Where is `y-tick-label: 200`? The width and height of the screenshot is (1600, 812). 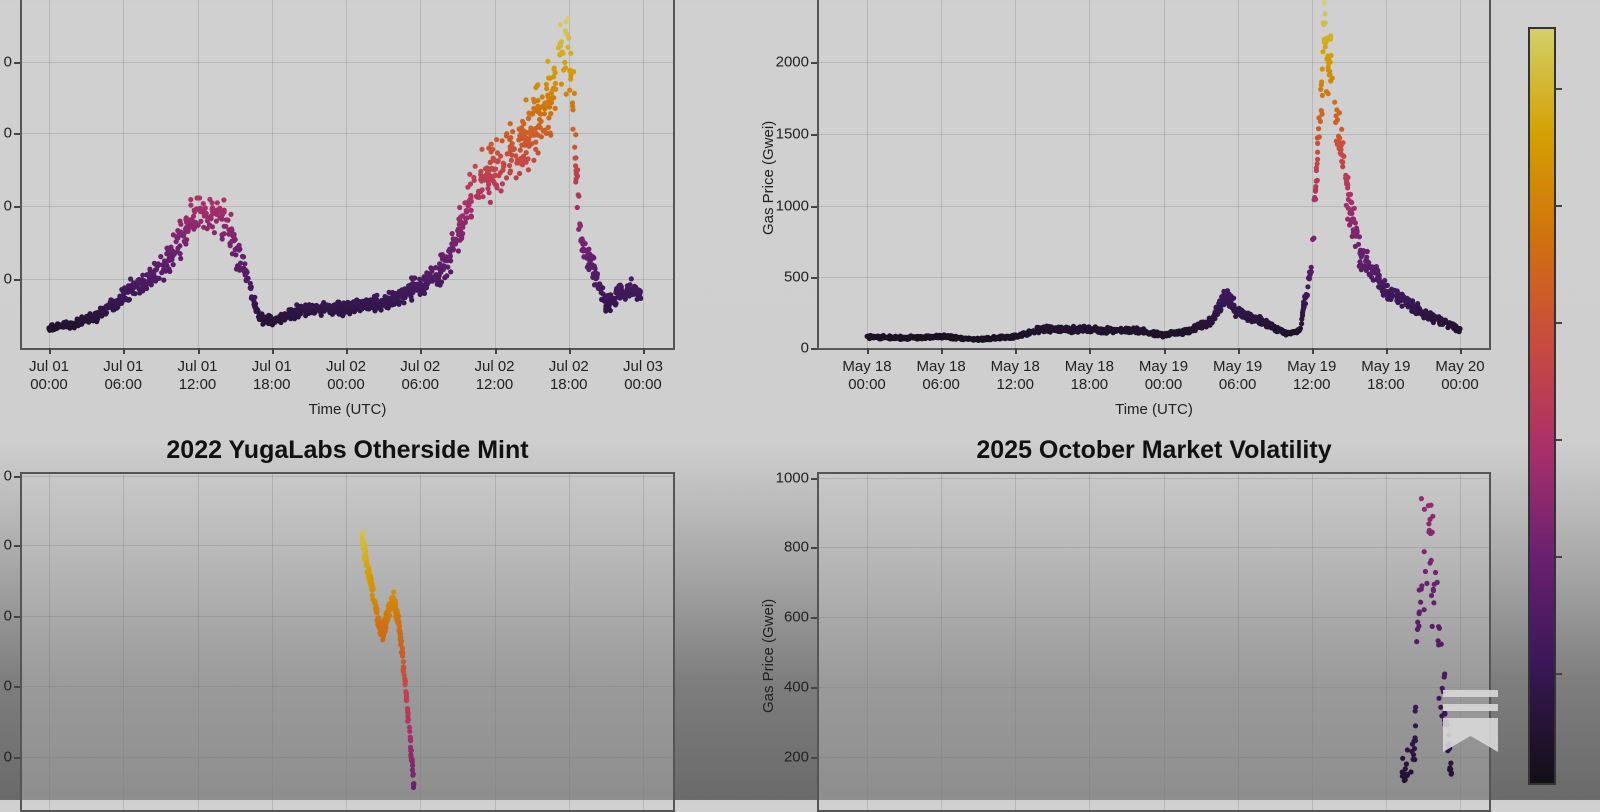
y-tick-label: 200 is located at coordinates (796, 757).